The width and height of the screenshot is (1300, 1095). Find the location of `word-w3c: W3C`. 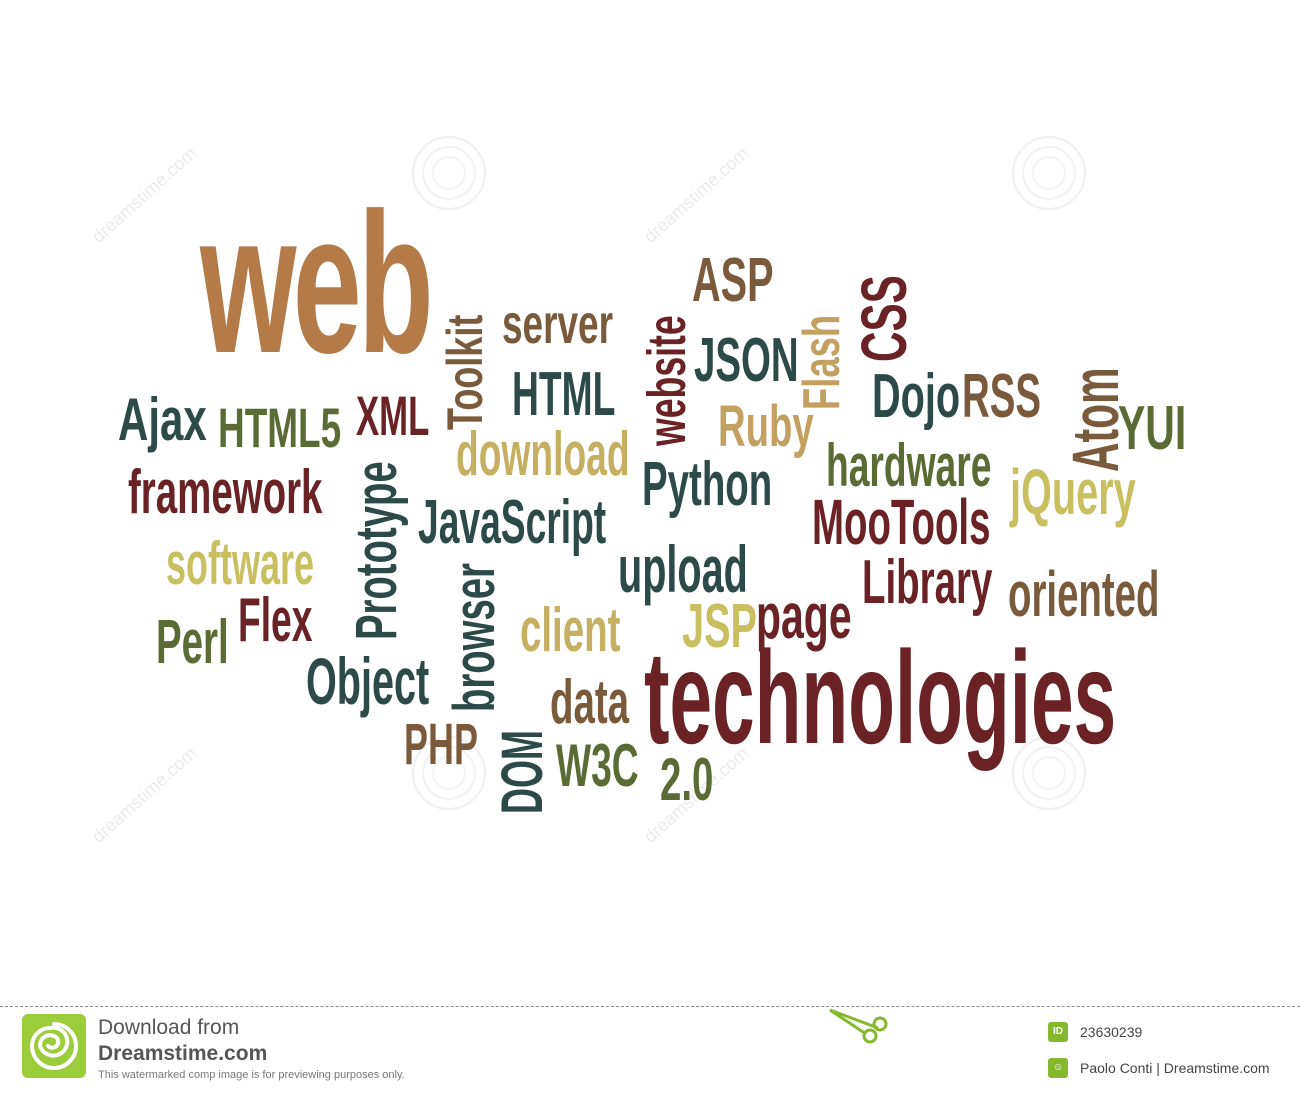

word-w3c: W3C is located at coordinates (597, 765).